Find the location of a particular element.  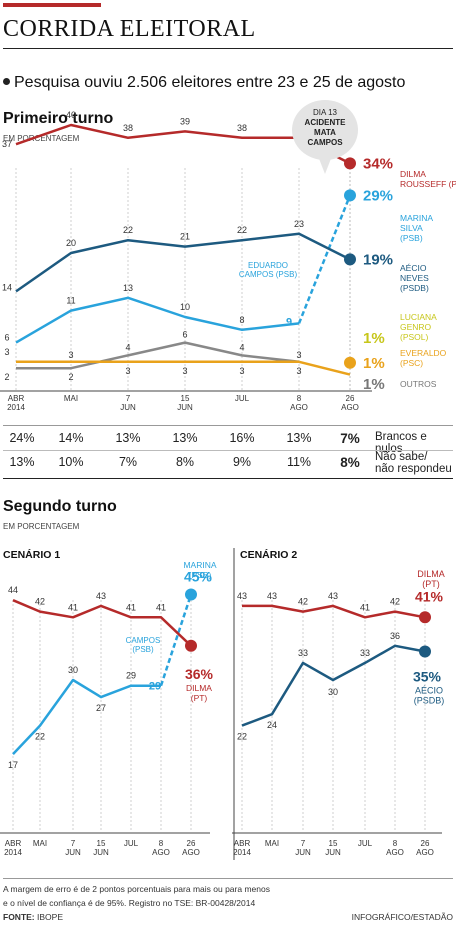

data-label: 2 is located at coordinates (70, 377).